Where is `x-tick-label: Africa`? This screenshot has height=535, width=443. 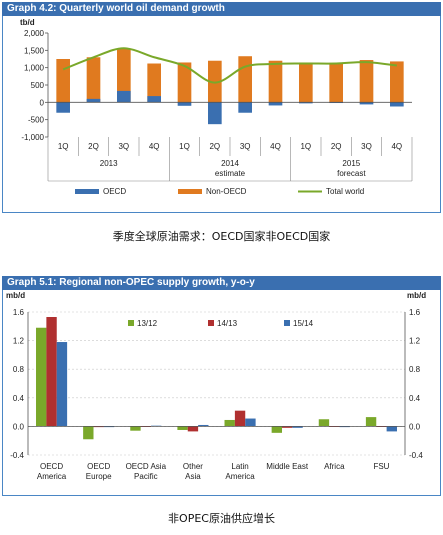 x-tick-label: Africa is located at coordinates (334, 466).